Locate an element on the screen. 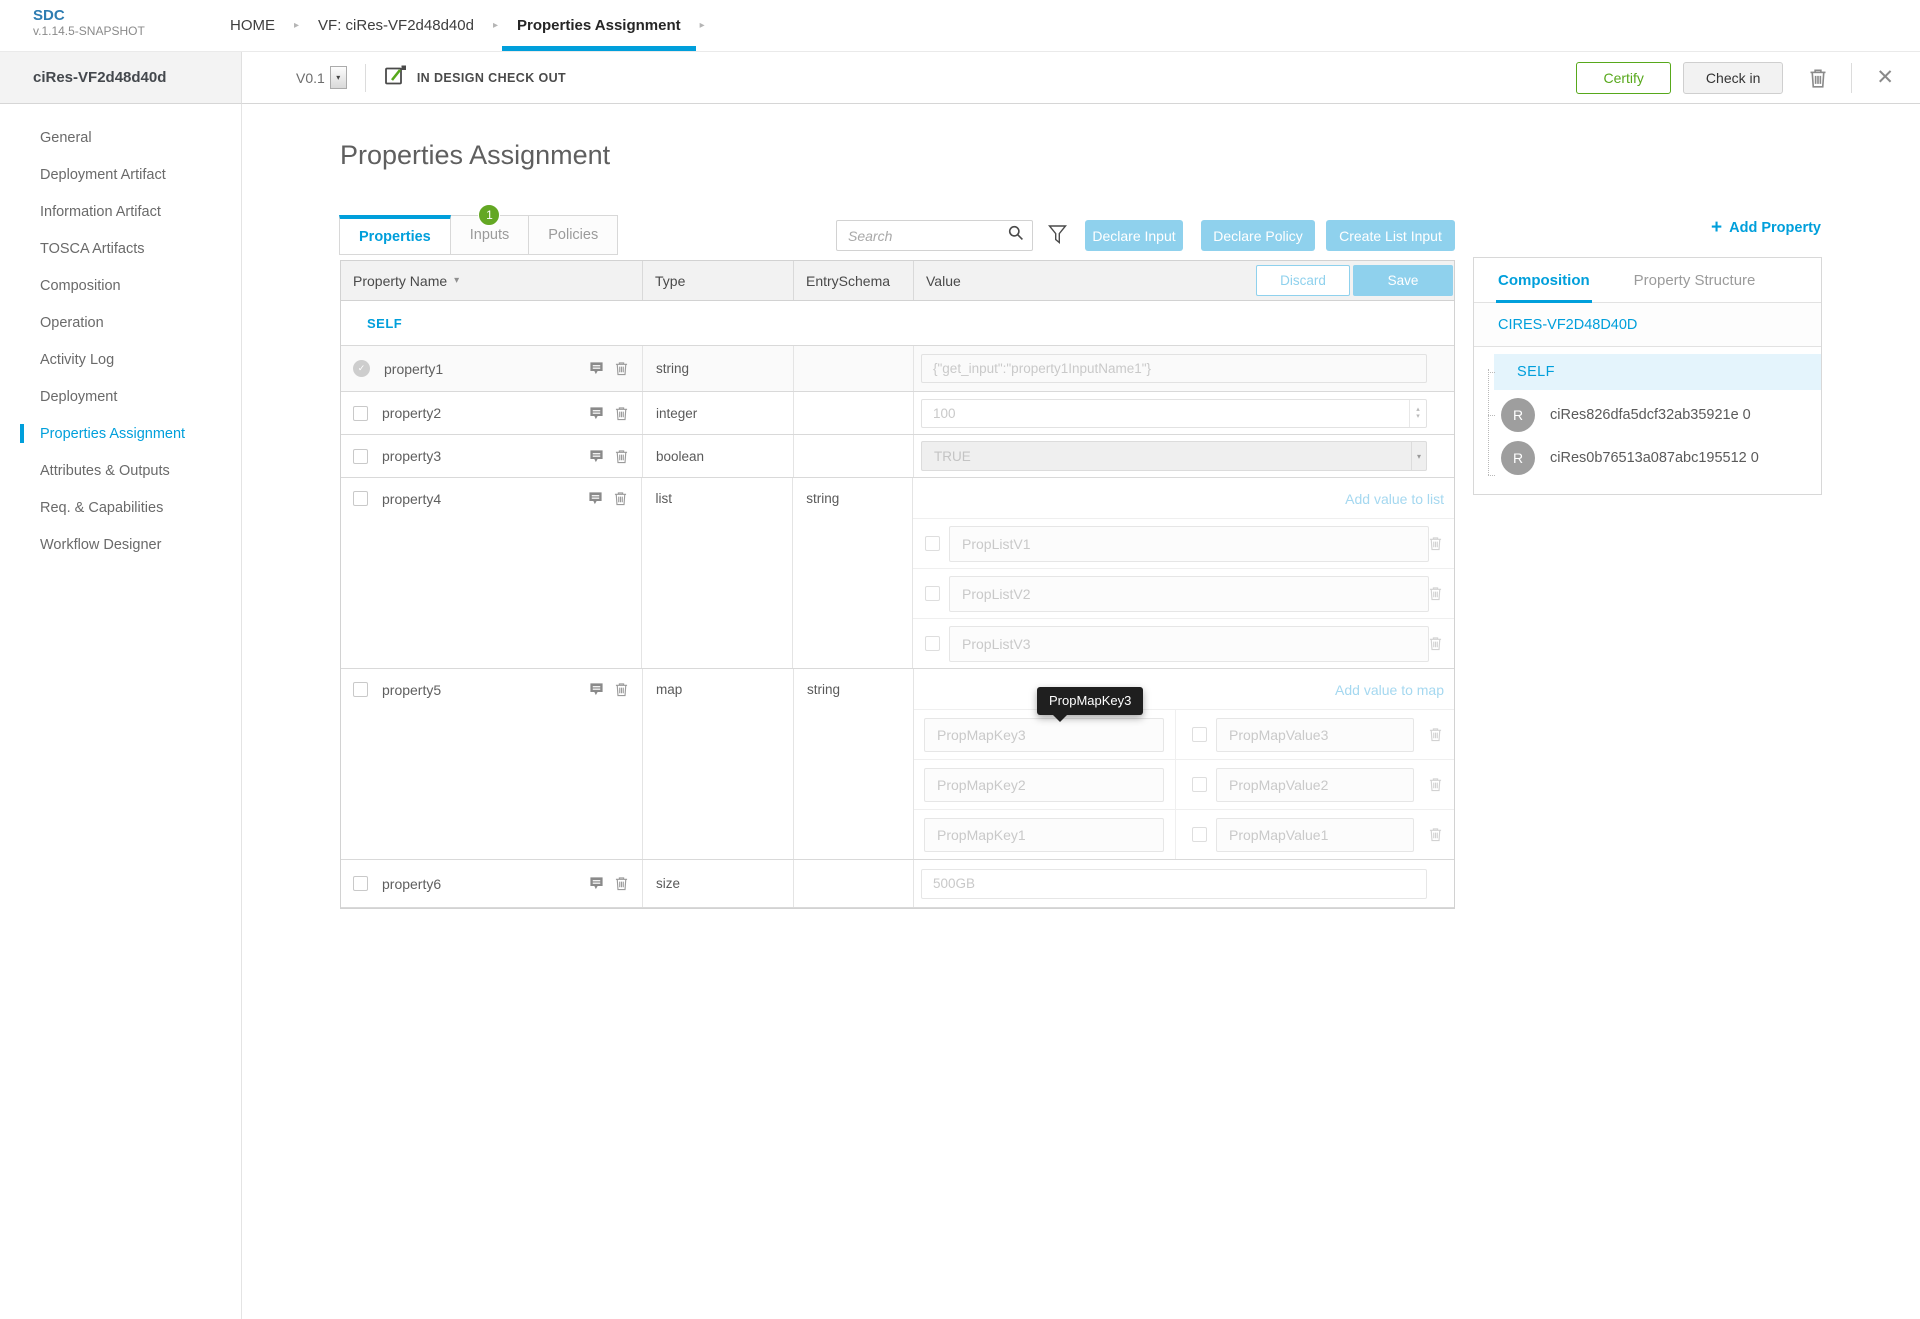 The height and width of the screenshot is (1319, 1920). discard-button: Discard is located at coordinates (1303, 280).